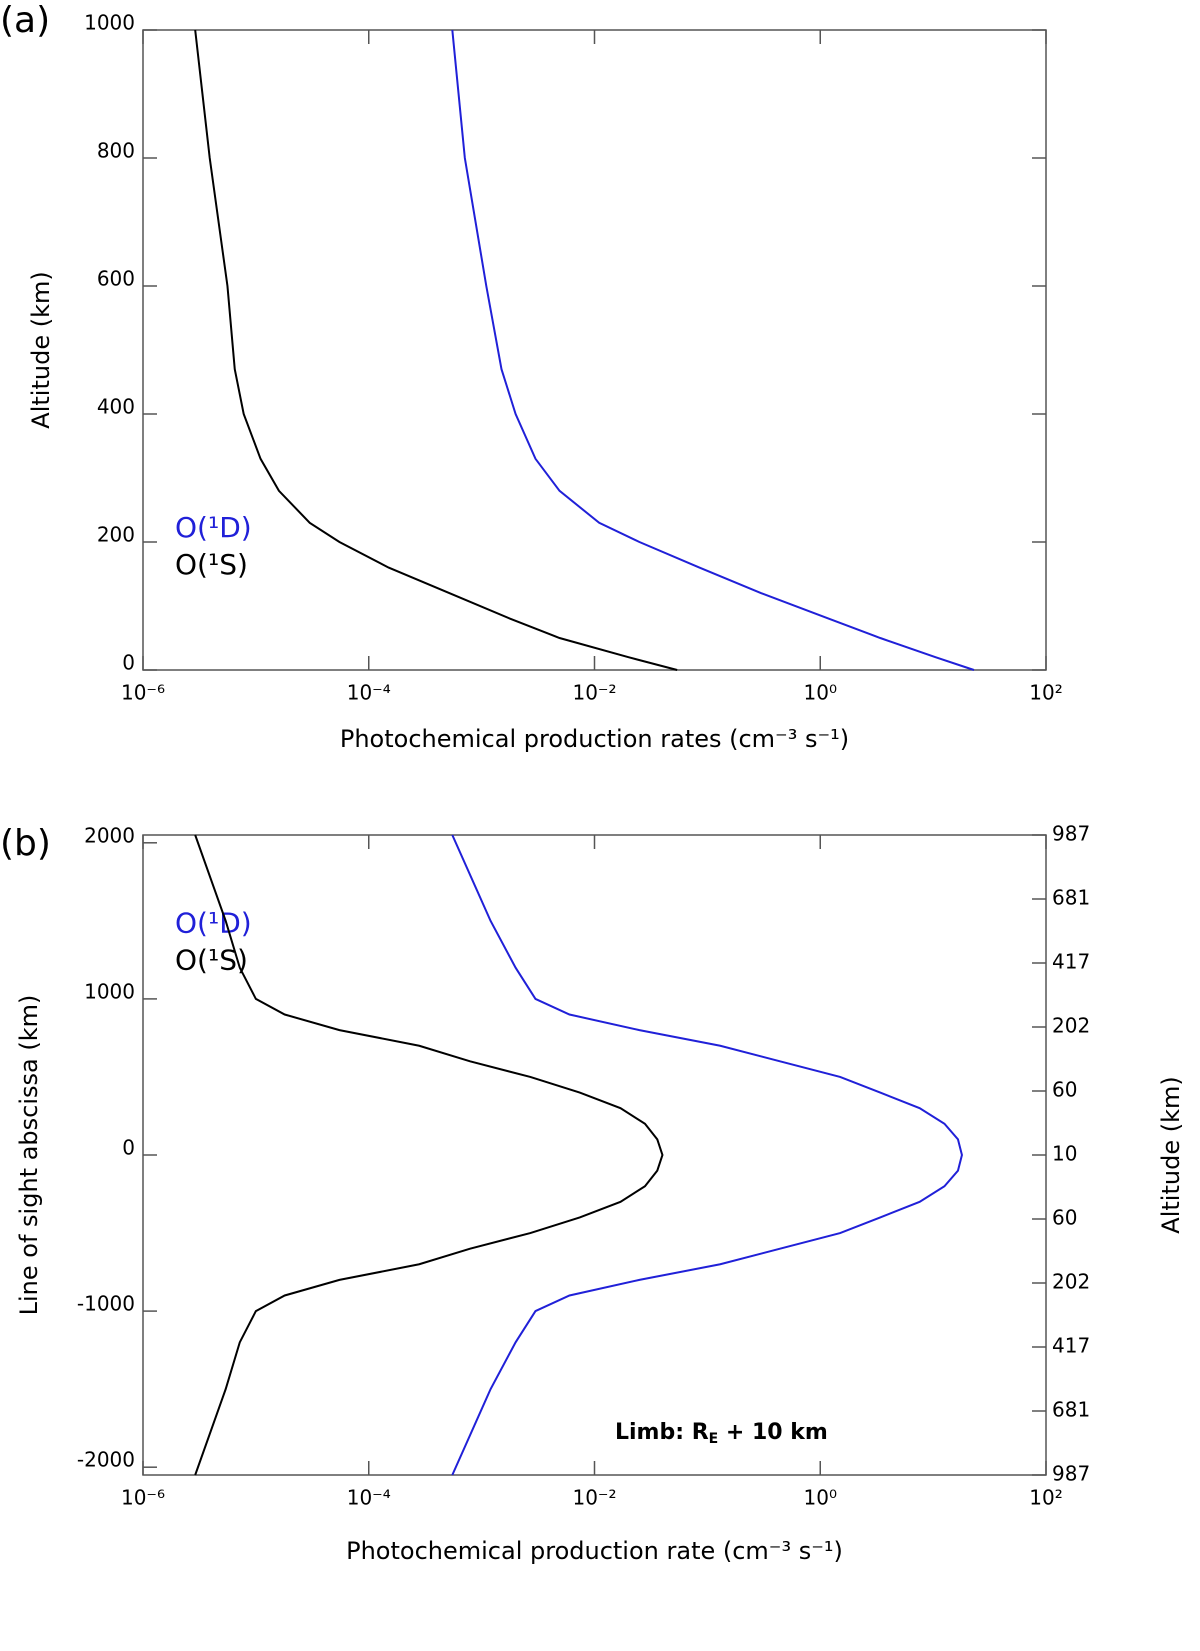 This screenshot has height=1651, width=1200. I want to click on y-tick-label: -1000, so click(106, 1304).